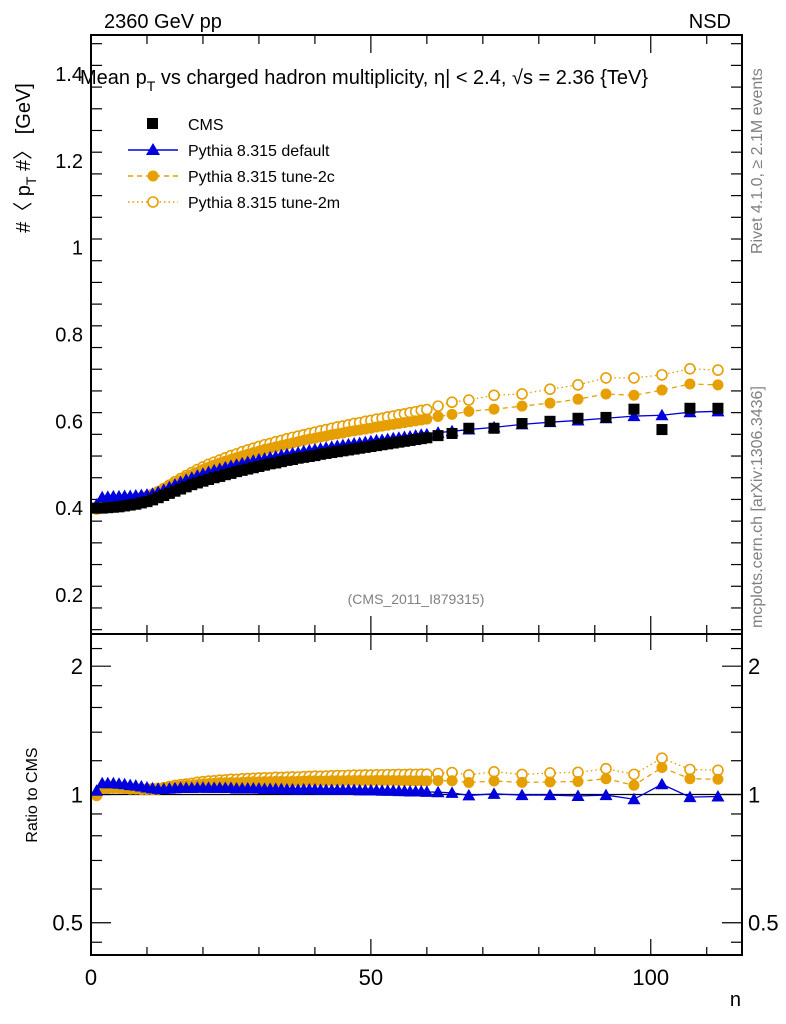 Image resolution: width=786 pixels, height=1024 pixels. I want to click on ratio-y-tick-label-right: 2, so click(754, 666).